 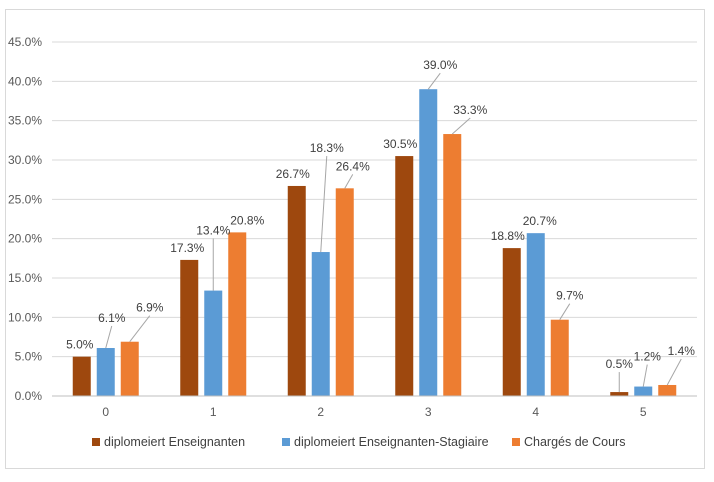 I want to click on x-axis: 0 1 2 3 4 5, so click(x=374, y=407).